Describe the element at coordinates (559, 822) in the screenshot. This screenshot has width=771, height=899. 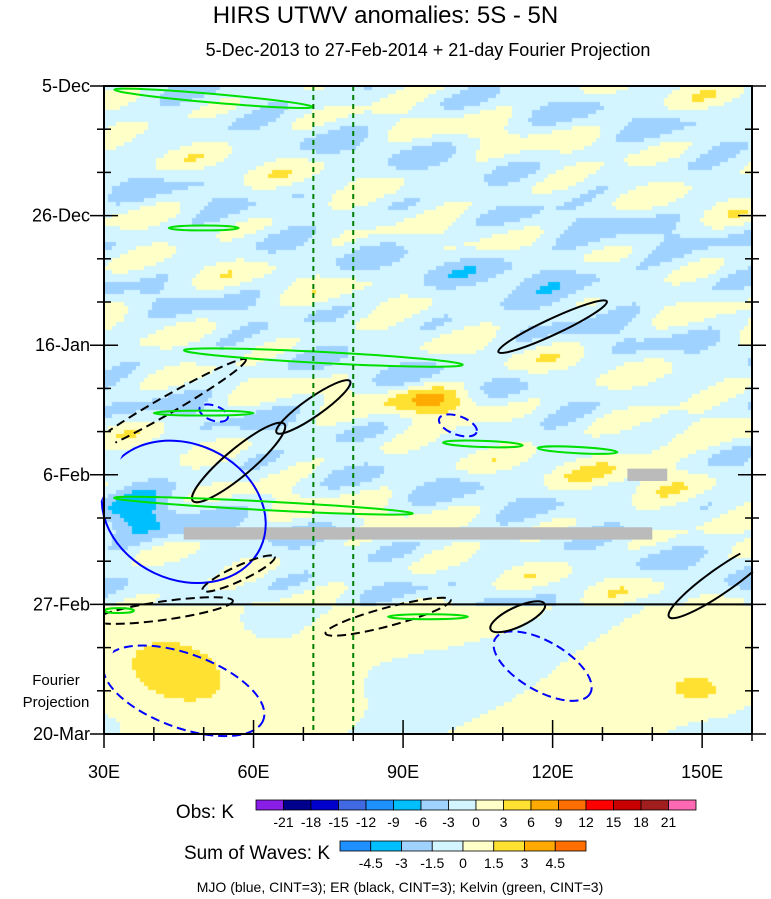
I see `obs-colorbar-level-label: 9` at that location.